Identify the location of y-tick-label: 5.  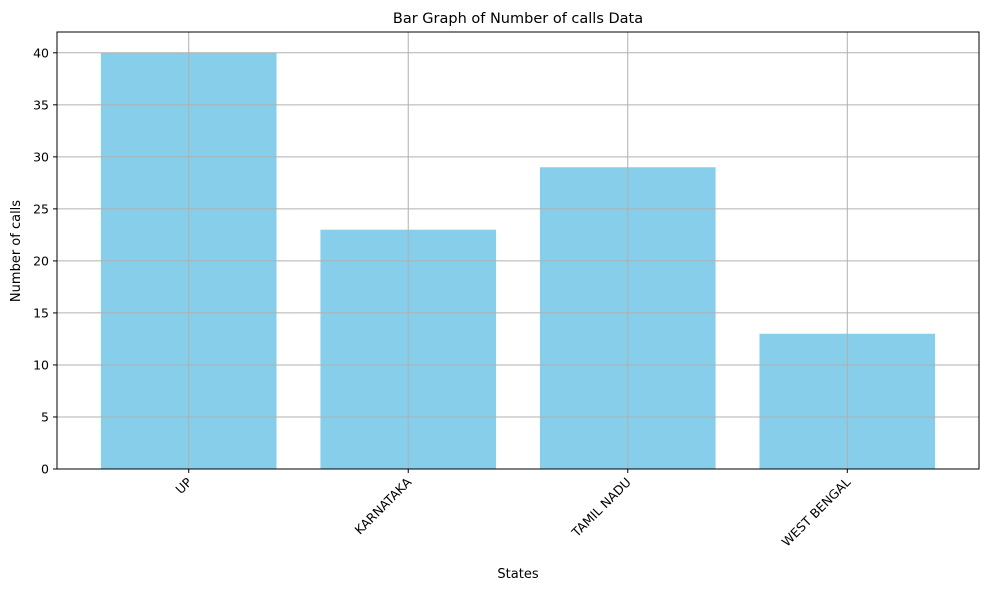
(45, 416).